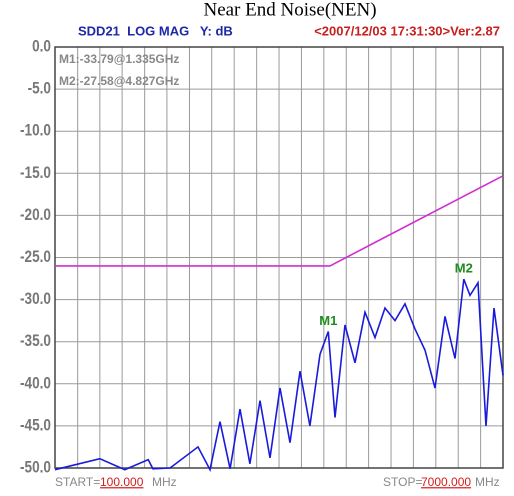  I want to click on start-prefix: START=, so click(77, 482).